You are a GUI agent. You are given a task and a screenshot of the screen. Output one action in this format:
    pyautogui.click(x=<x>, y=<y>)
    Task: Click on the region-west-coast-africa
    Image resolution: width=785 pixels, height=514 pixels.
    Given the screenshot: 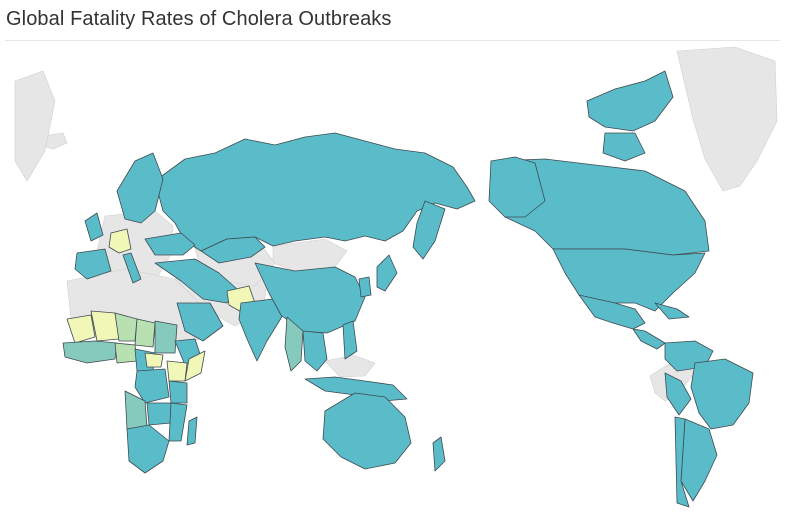 What is the action you would take?
    pyautogui.click(x=90, y=352)
    